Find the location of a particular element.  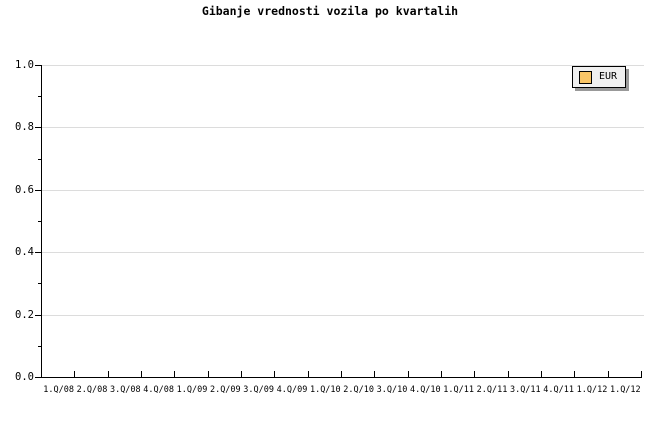

x-axis-tick-label: 1.Q/11 is located at coordinates (459, 390).